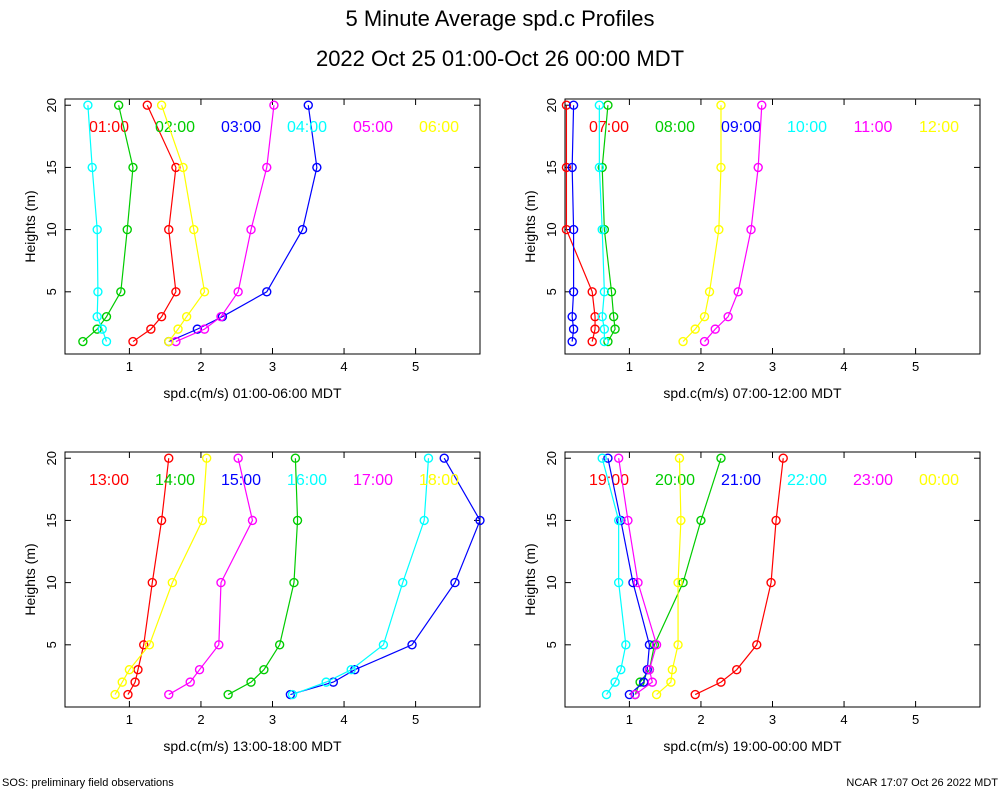 The image size is (1000, 800). What do you see at coordinates (807, 480) in the screenshot?
I see `legend-label: 22:00` at bounding box center [807, 480].